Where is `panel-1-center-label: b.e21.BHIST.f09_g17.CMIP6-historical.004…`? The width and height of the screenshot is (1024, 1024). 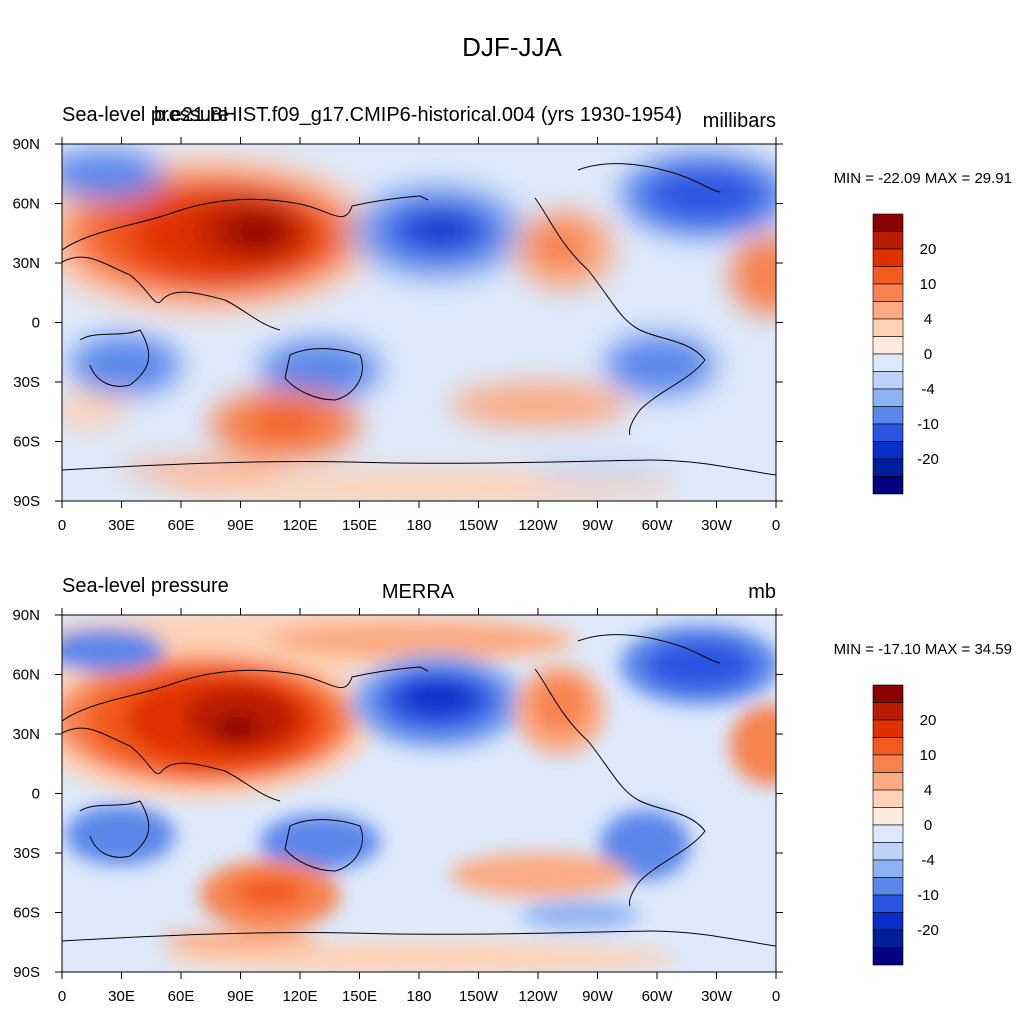 panel-1-center-label: b.e21.BHIST.f09_g17.CMIP6-historical.004… is located at coordinates (418, 115).